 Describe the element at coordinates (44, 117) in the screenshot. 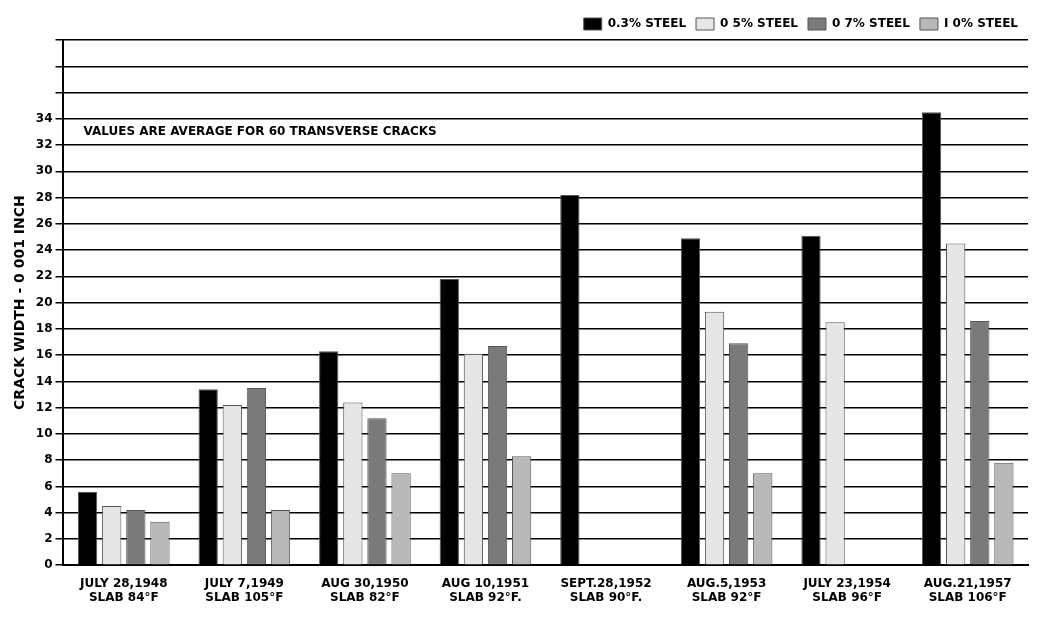

I see `y-tick-label: 34` at that location.